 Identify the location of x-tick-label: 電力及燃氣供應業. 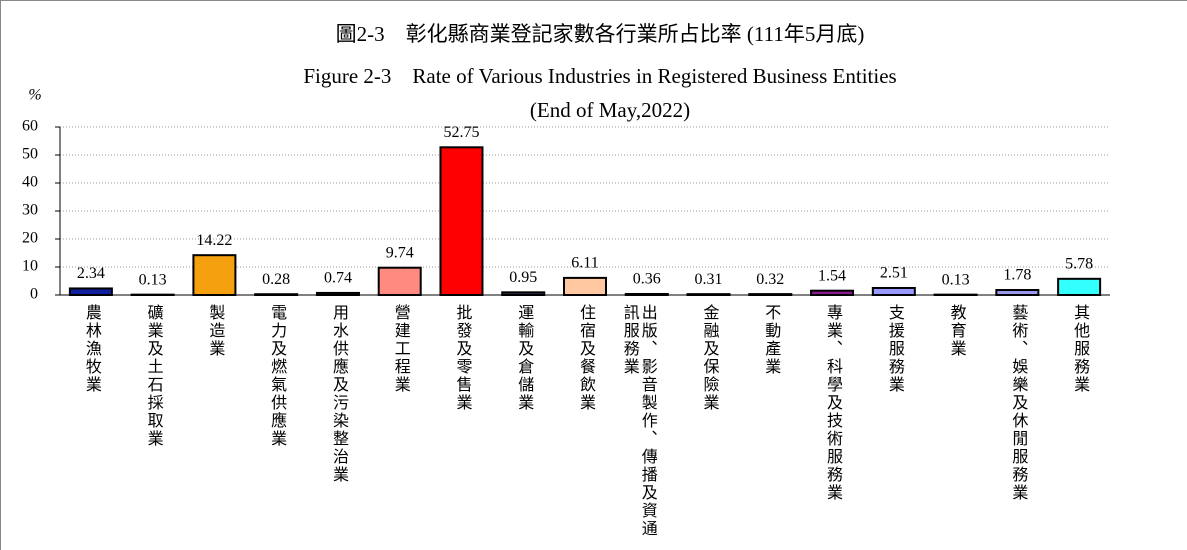
(278, 376).